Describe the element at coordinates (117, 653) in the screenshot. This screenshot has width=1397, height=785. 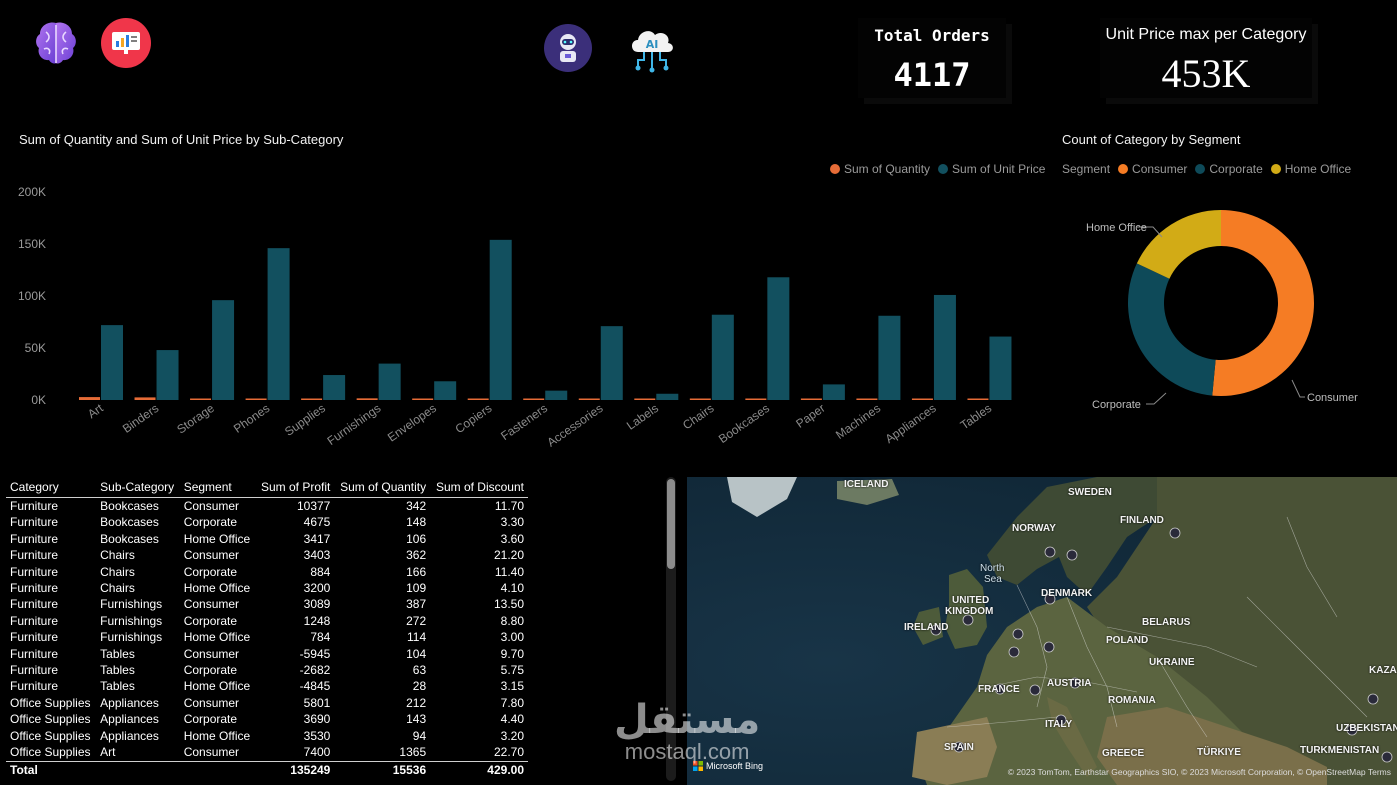
I see `table-cell: Tables` at that location.